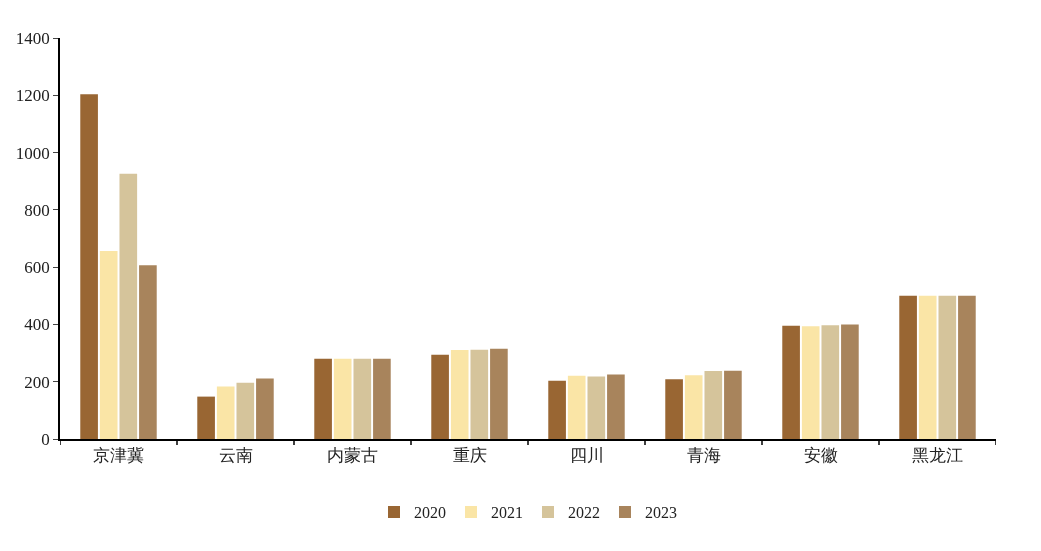 This screenshot has height=551, width=1041. What do you see at coordinates (586, 456) in the screenshot?
I see `x-tick-label: 四川` at bounding box center [586, 456].